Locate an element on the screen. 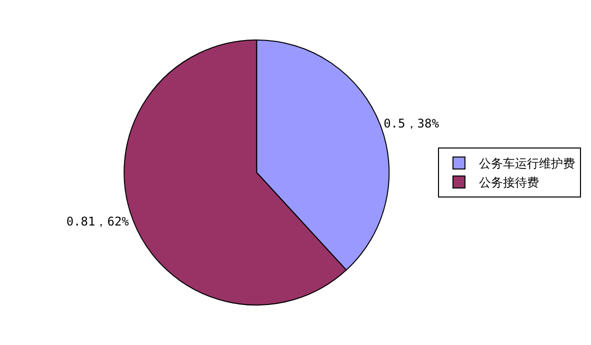 Image resolution: width=591 pixels, height=345 pixels. data-label: 0.81，62% is located at coordinates (98, 221).